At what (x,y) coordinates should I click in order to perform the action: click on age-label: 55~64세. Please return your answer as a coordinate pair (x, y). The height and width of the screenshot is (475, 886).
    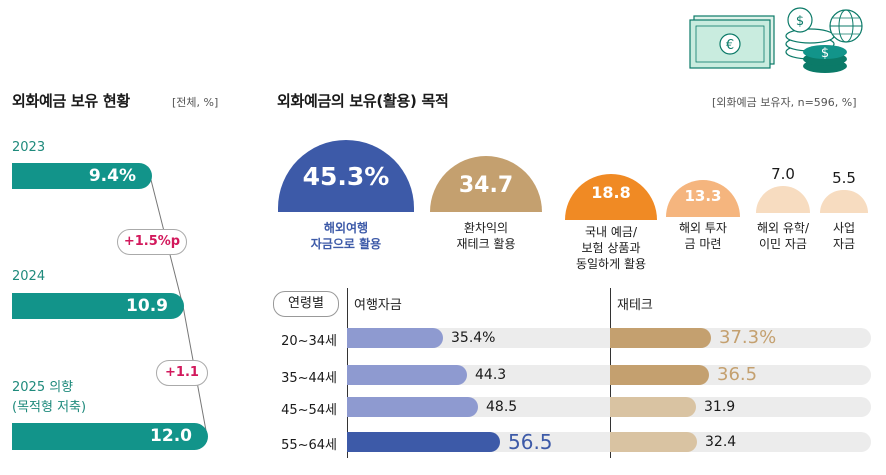
    Looking at the image, I should click on (309, 445).